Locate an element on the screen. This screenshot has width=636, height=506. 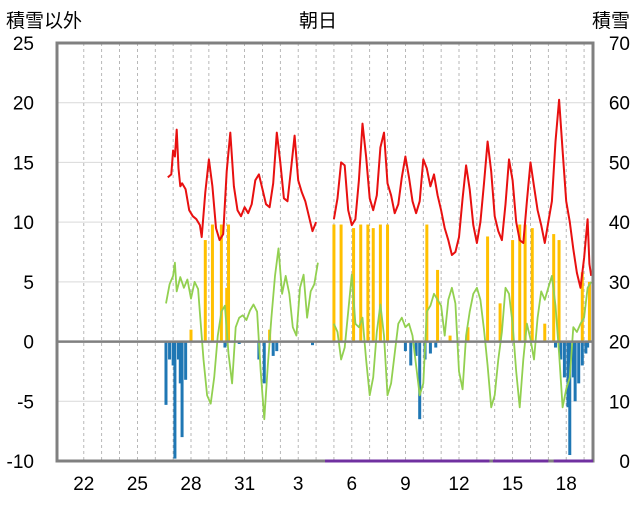
y-right-tick-label: 20 is located at coordinates (619, 343).